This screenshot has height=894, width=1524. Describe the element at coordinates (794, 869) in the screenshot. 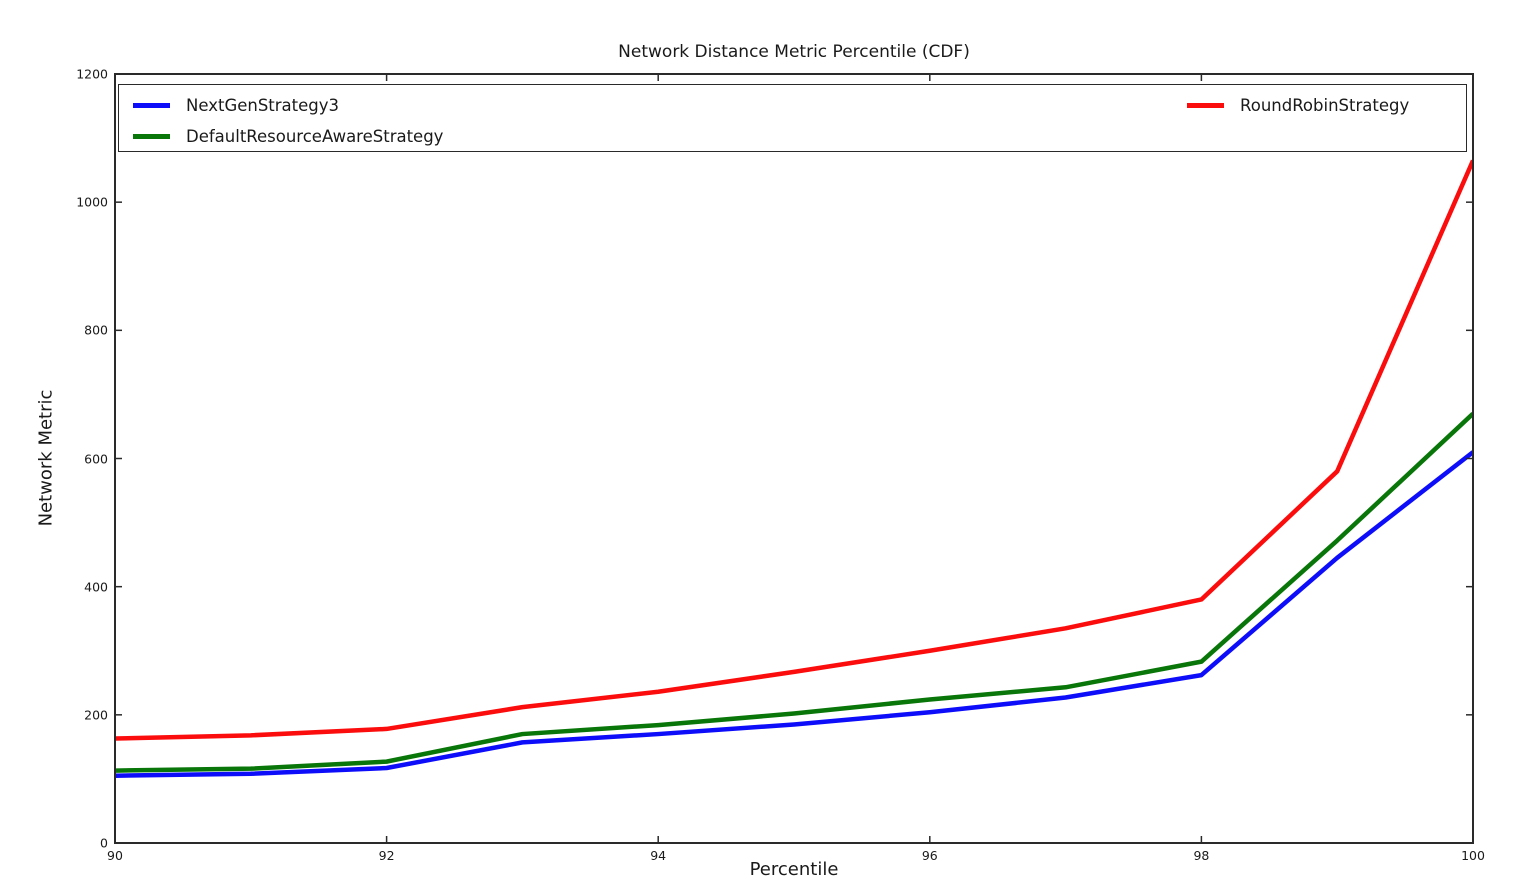

I see `x-axis-label: Percentile` at that location.